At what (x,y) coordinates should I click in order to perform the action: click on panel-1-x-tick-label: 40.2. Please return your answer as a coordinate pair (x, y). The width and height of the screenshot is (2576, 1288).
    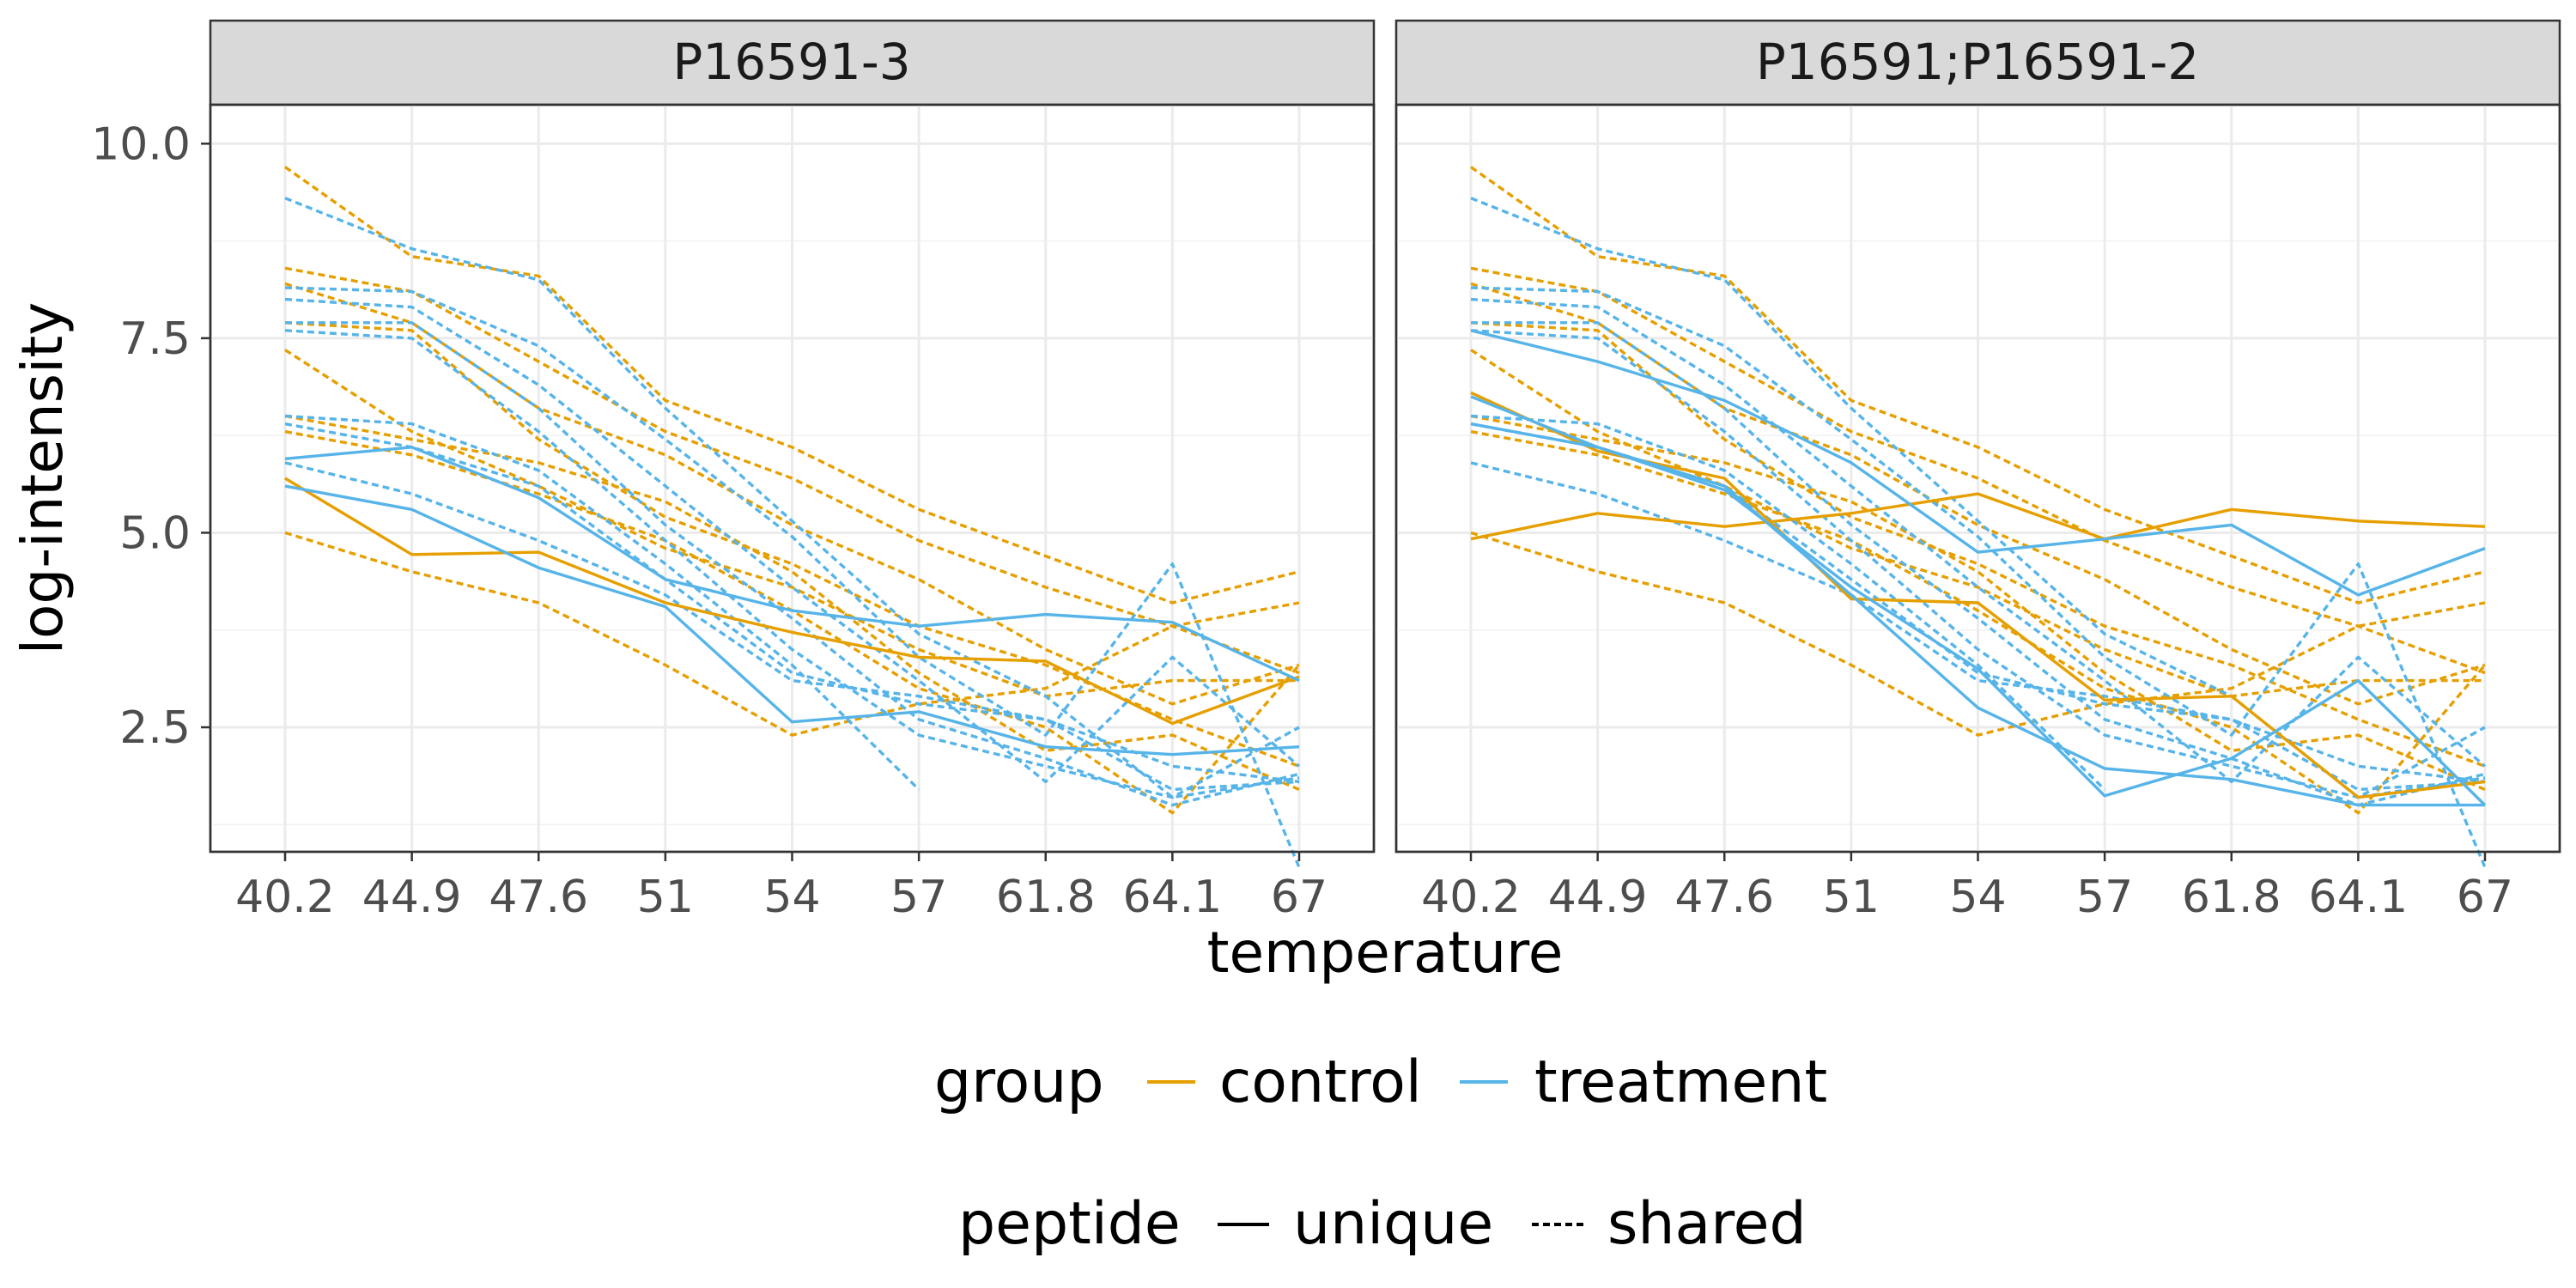
    Looking at the image, I should click on (285, 897).